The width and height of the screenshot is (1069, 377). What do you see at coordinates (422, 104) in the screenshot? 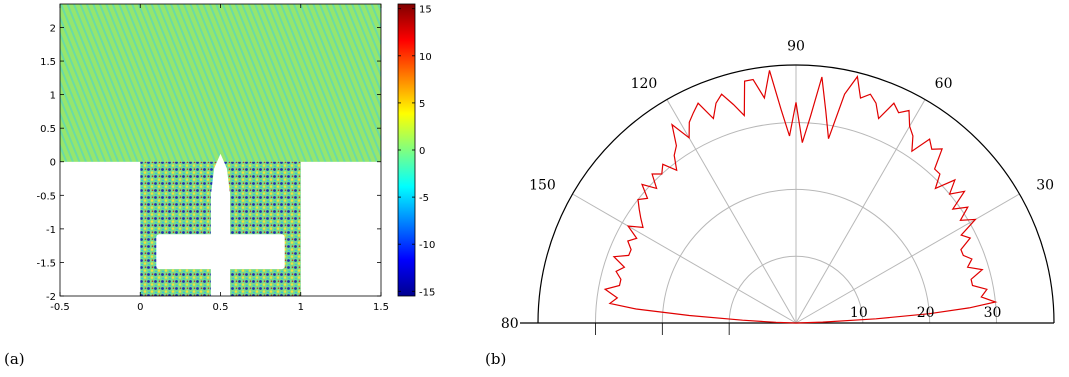
I see `colorbar-tick-label: 5` at bounding box center [422, 104].